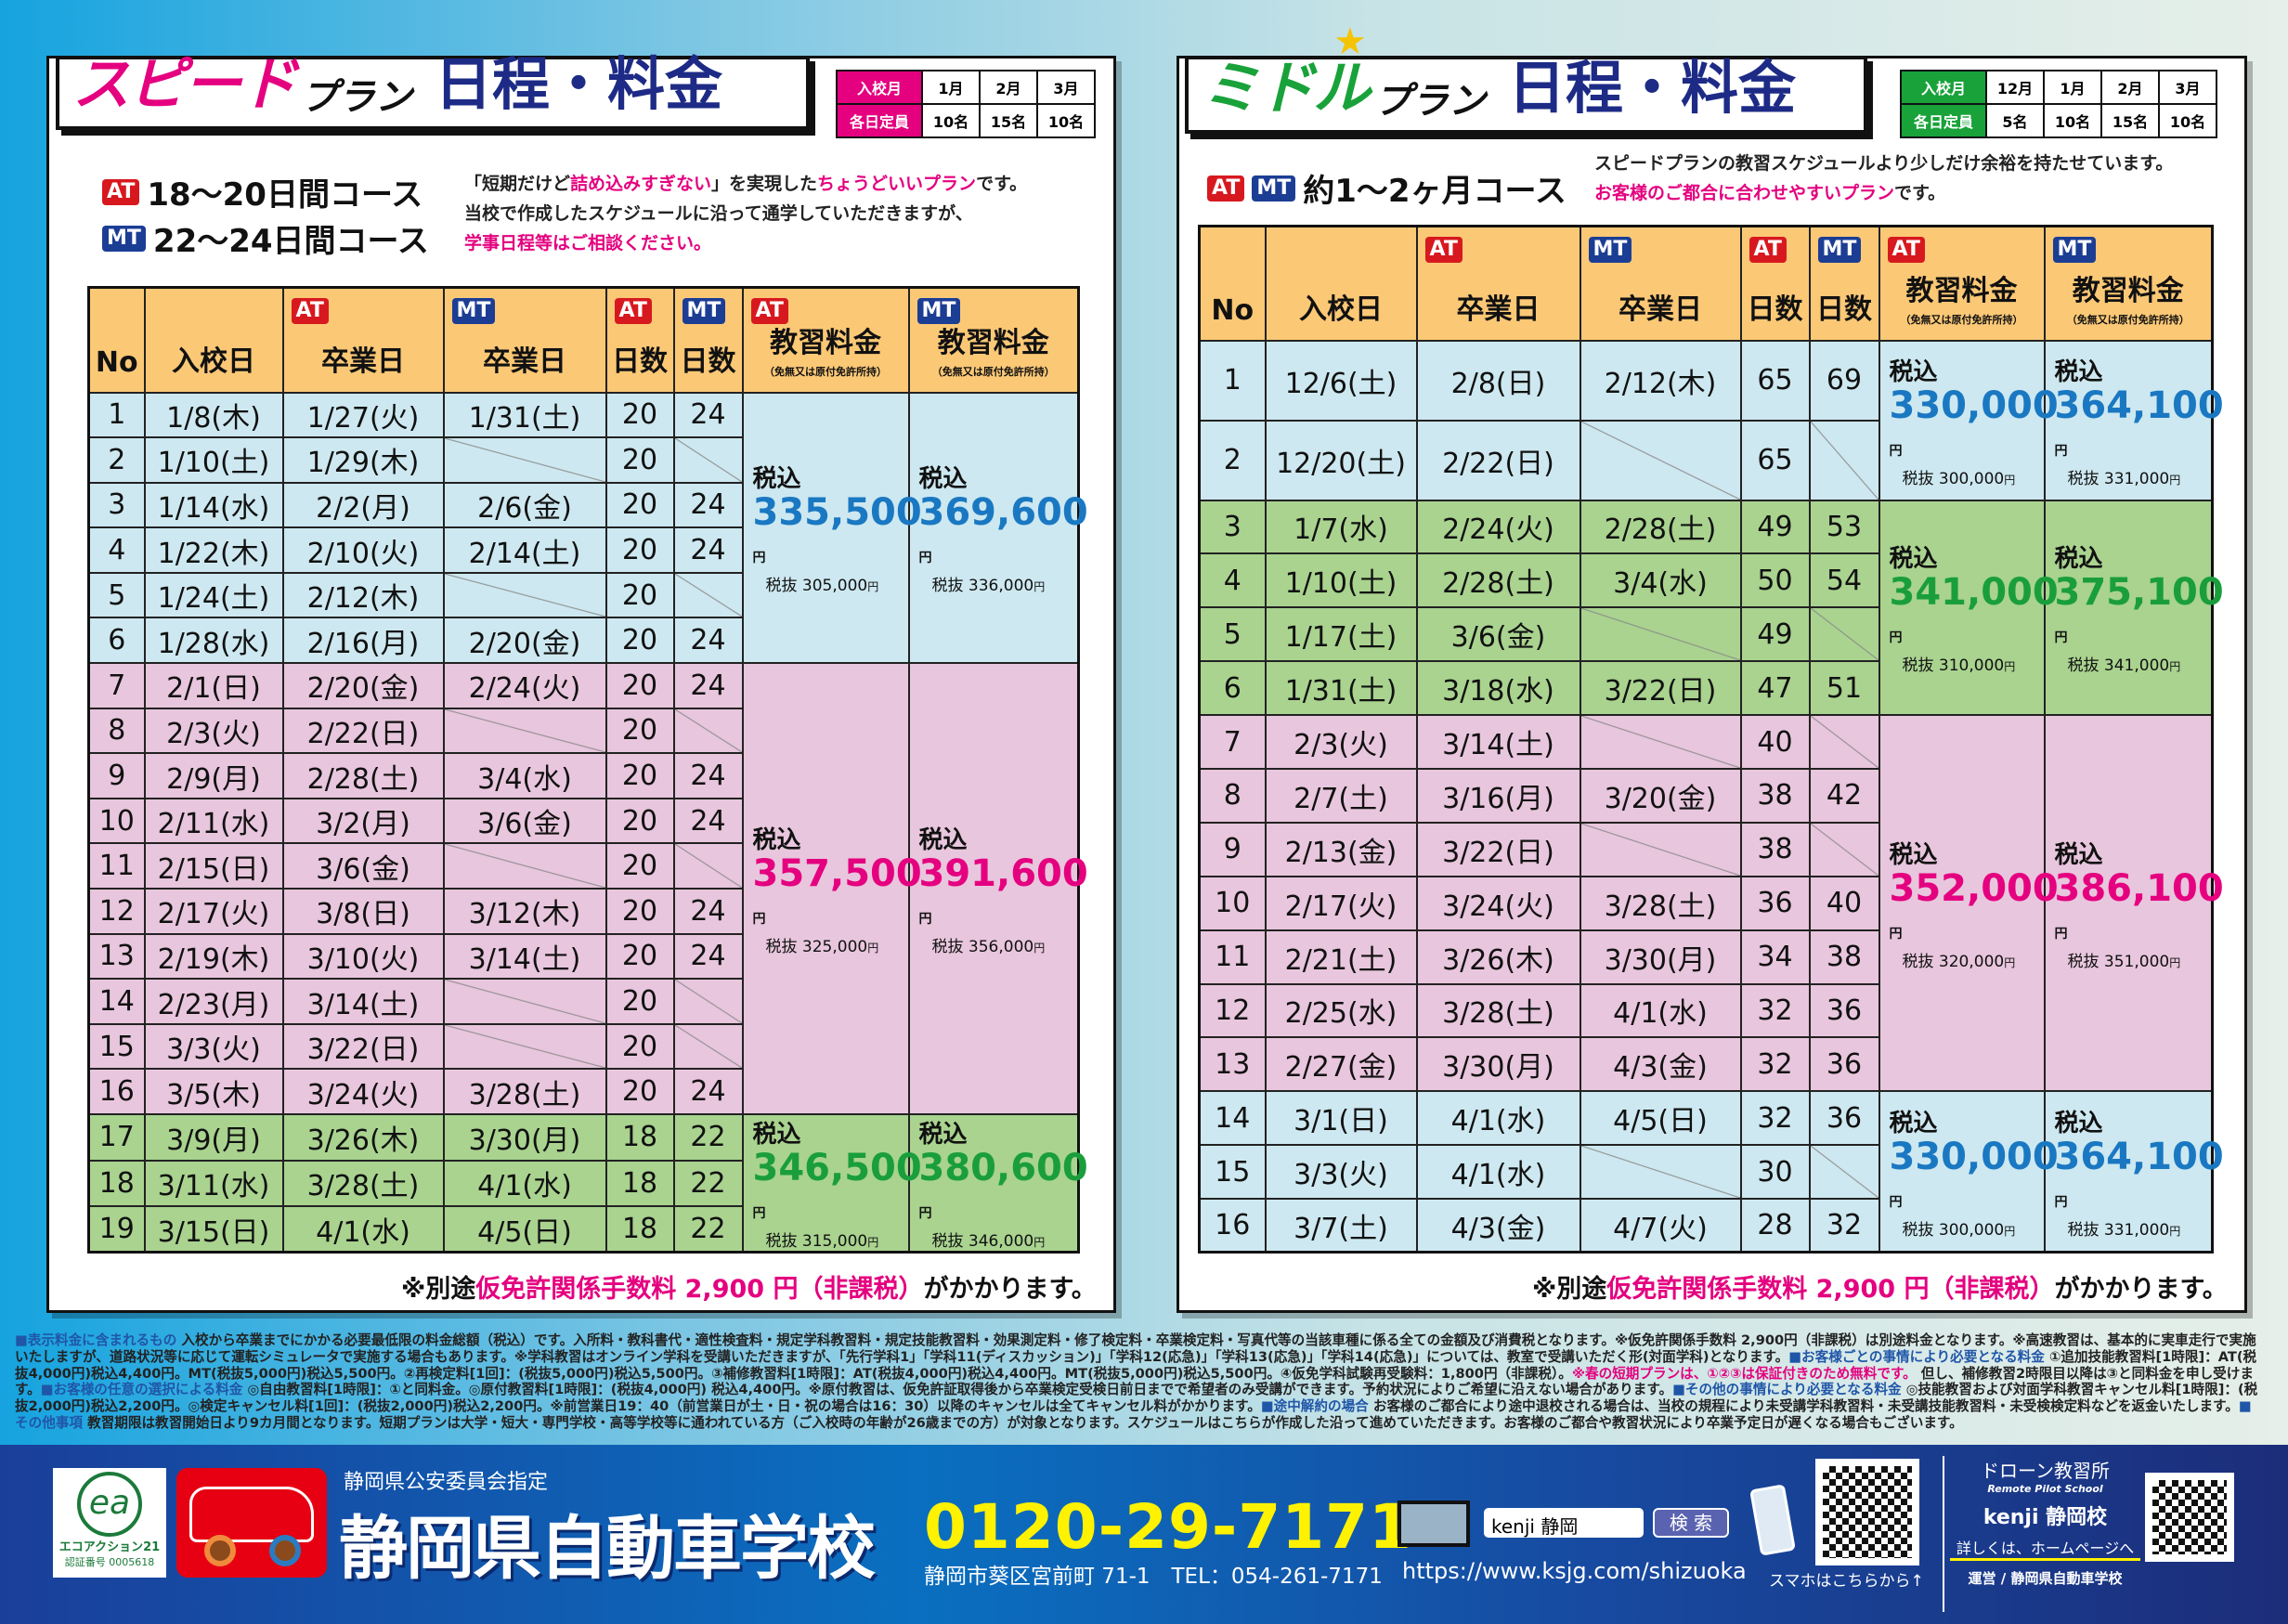 The width and height of the screenshot is (2288, 1624). What do you see at coordinates (524, 415) in the screenshot?
I see `mt-graduation-date: 1/31(土)` at bounding box center [524, 415].